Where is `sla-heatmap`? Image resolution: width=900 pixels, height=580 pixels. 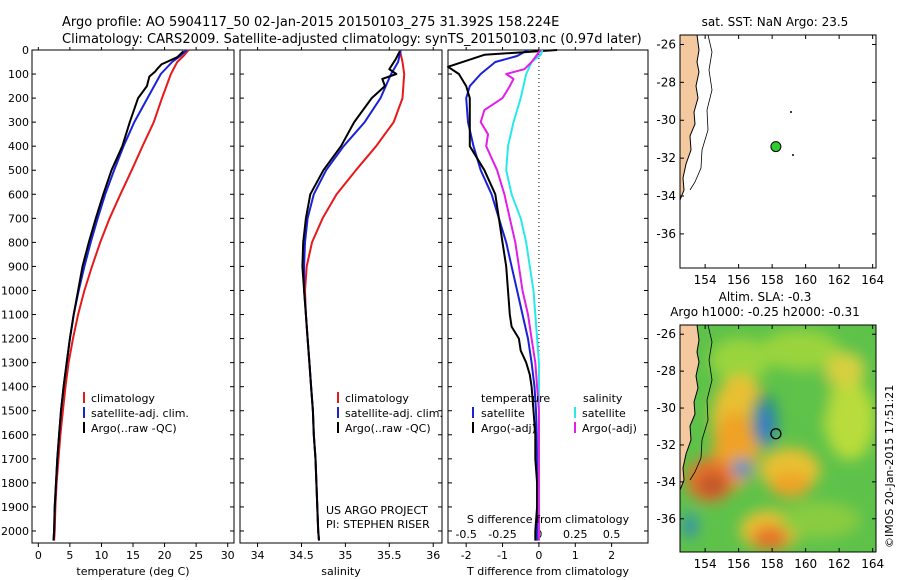
sla-heatmap is located at coordinates (778, 438).